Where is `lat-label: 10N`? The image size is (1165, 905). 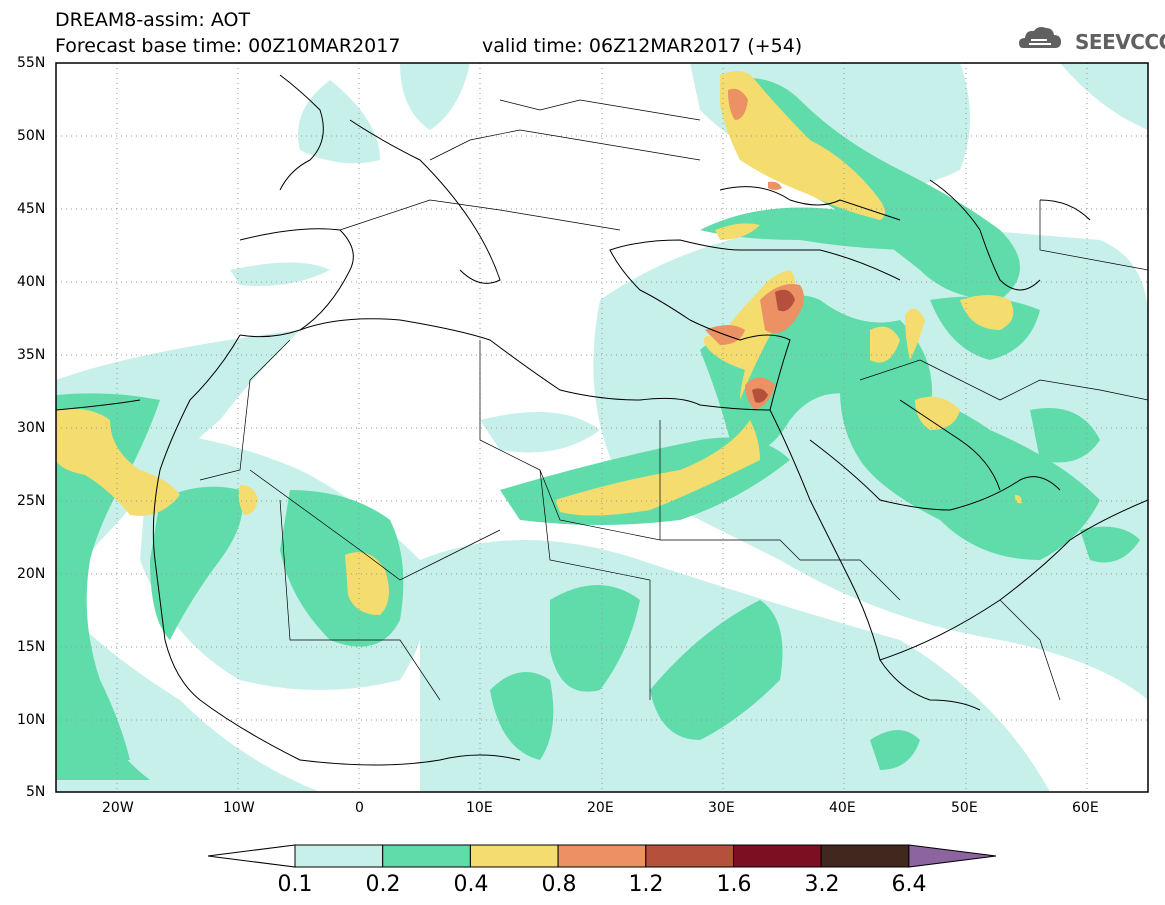
lat-label: 10N is located at coordinates (31, 720).